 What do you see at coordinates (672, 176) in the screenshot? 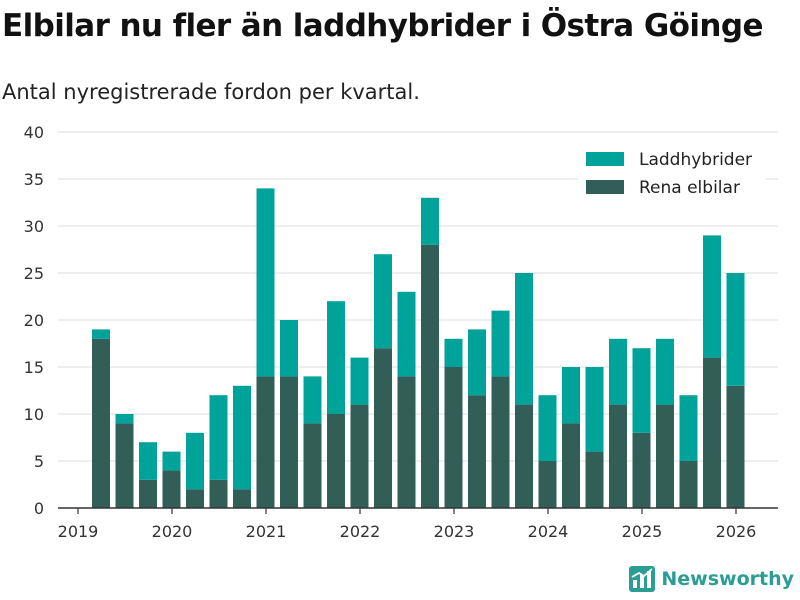
I see `legend: Laddhybrider Rena elbilar` at bounding box center [672, 176].